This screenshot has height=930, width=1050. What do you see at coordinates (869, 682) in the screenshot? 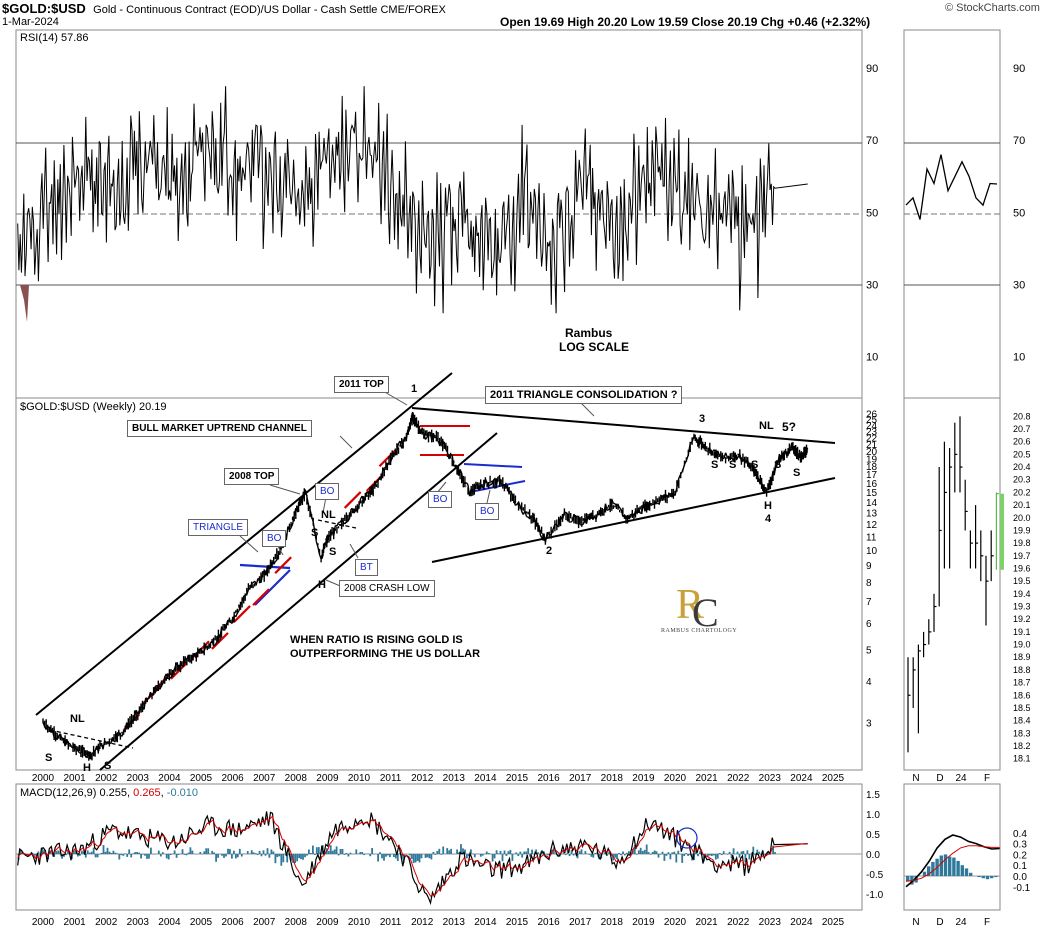
I see `price-y-tick: 4` at bounding box center [869, 682].